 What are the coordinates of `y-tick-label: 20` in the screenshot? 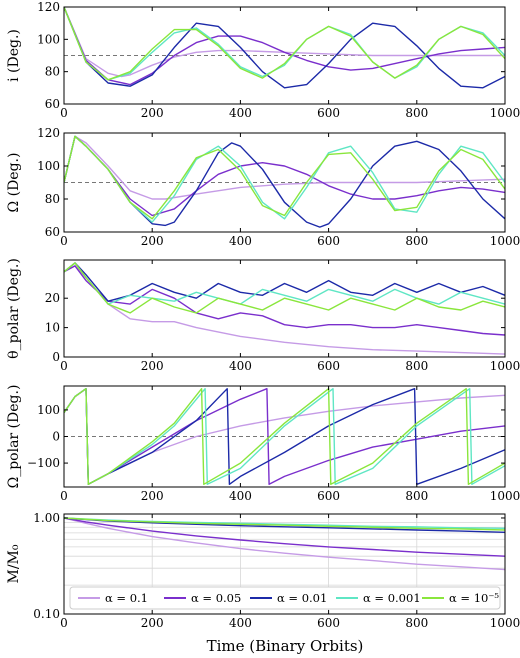 It's located at (52, 298).